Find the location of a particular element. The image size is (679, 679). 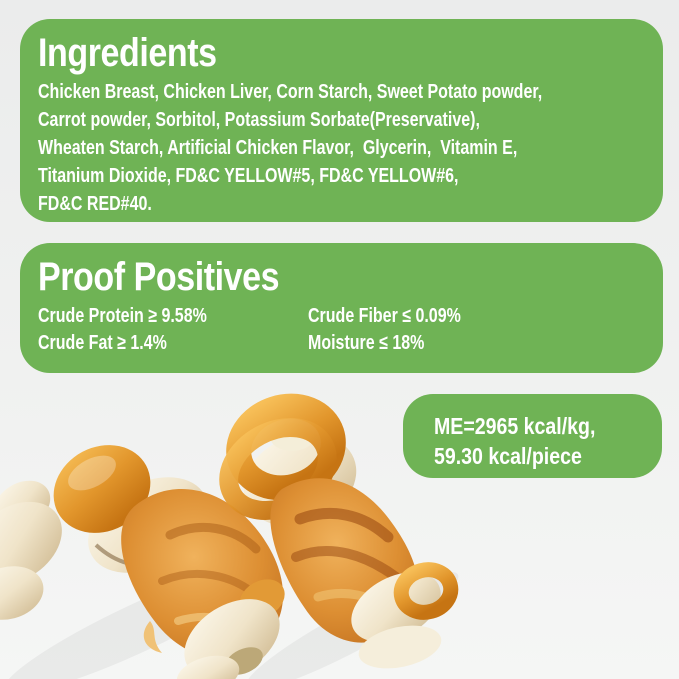

analysis-crude-fiber: Crude Fiber ≤ 0.09% is located at coordinates (384, 316).